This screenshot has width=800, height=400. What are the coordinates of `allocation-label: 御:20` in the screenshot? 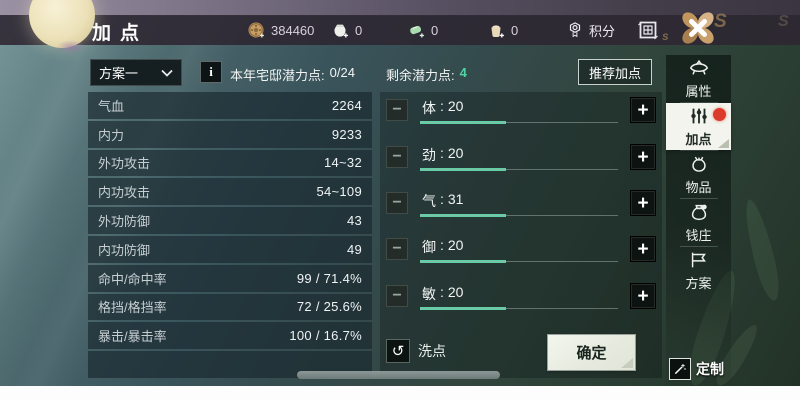 It's located at (443, 246).